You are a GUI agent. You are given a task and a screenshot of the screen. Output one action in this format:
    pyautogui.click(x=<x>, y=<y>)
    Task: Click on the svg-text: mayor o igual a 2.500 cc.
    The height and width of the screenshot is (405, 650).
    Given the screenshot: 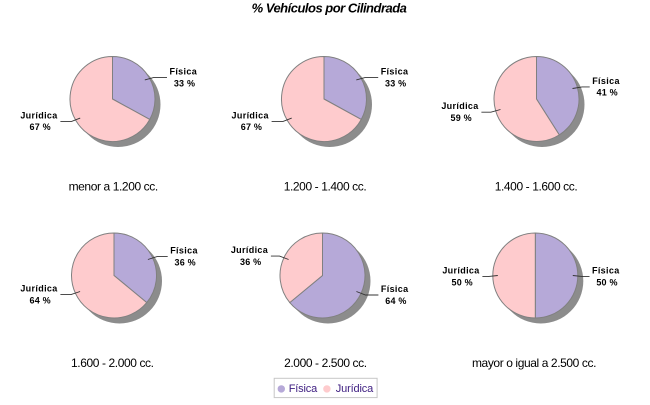 What is the action you would take?
    pyautogui.click(x=534, y=363)
    